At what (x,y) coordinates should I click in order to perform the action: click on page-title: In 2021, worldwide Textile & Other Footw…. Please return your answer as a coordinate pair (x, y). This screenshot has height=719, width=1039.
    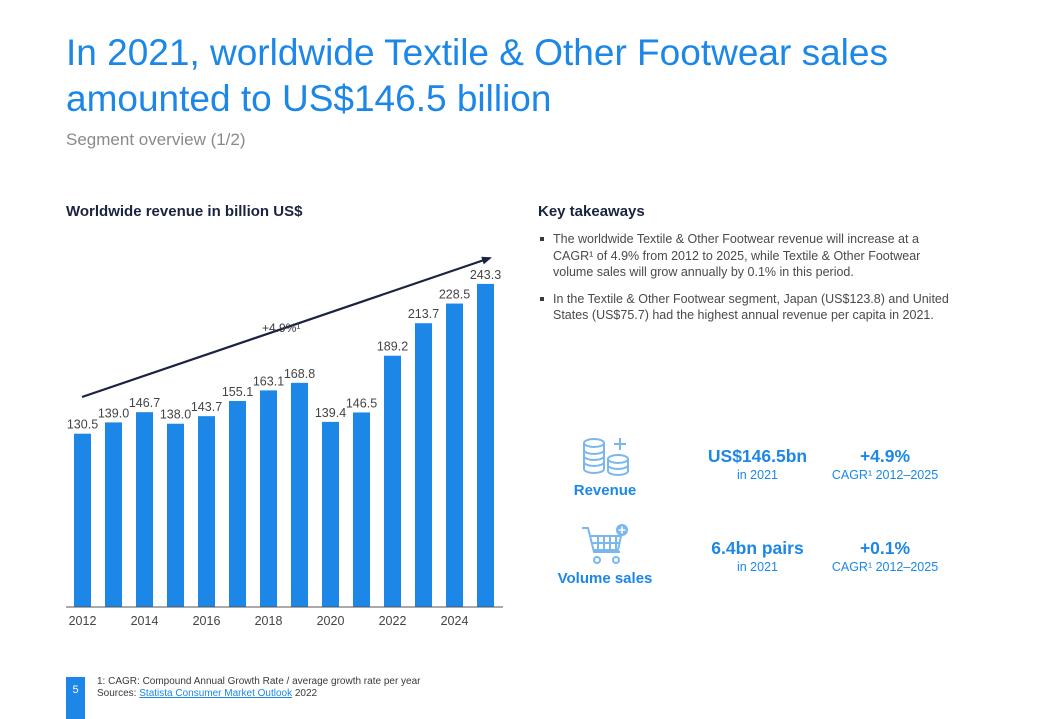
    Looking at the image, I should click on (477, 75).